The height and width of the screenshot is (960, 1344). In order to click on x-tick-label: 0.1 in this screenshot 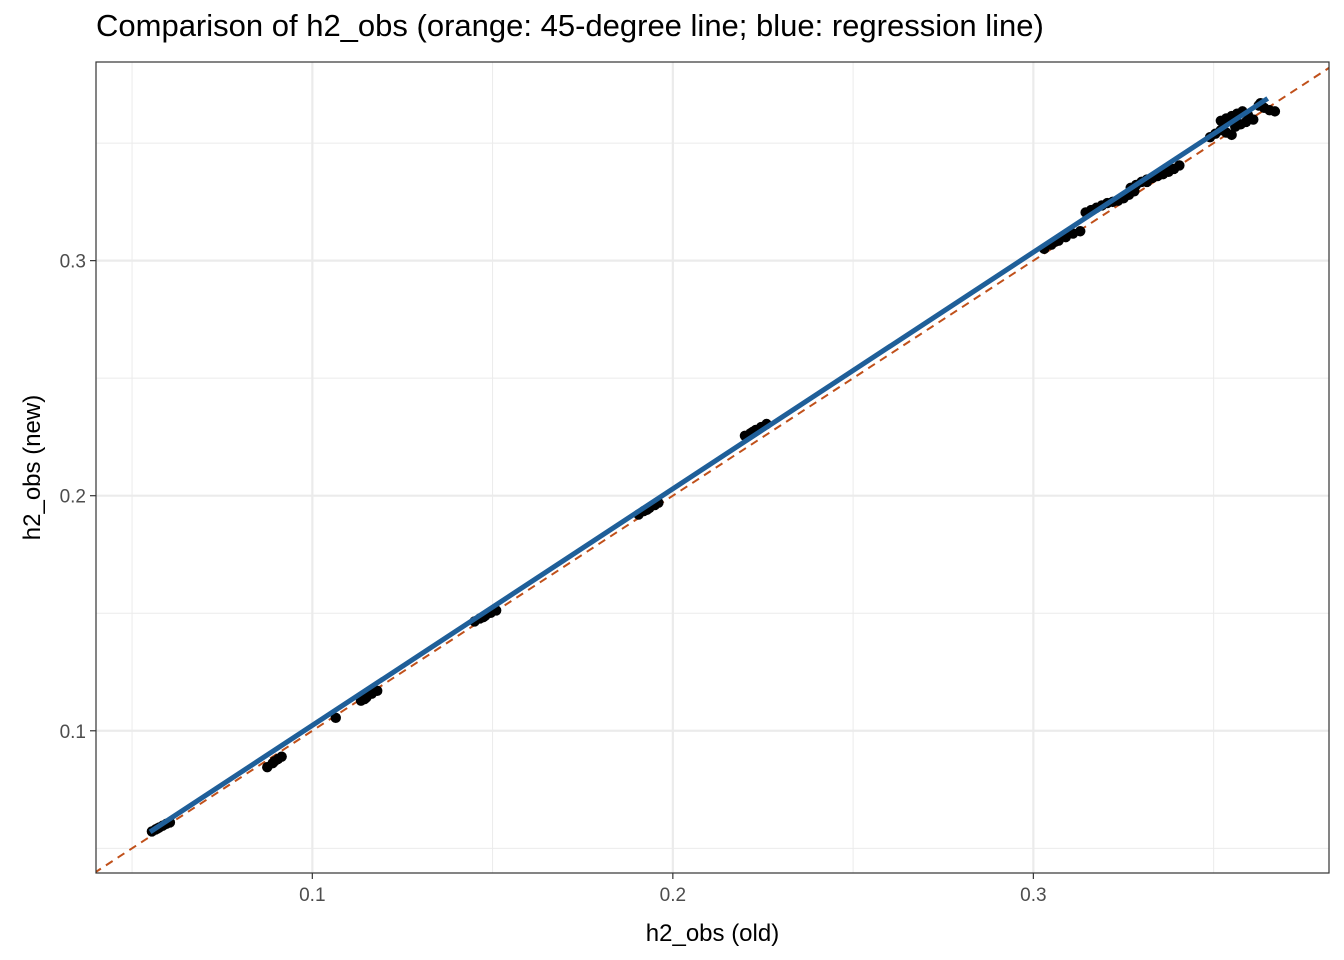, I will do `click(312, 895)`.